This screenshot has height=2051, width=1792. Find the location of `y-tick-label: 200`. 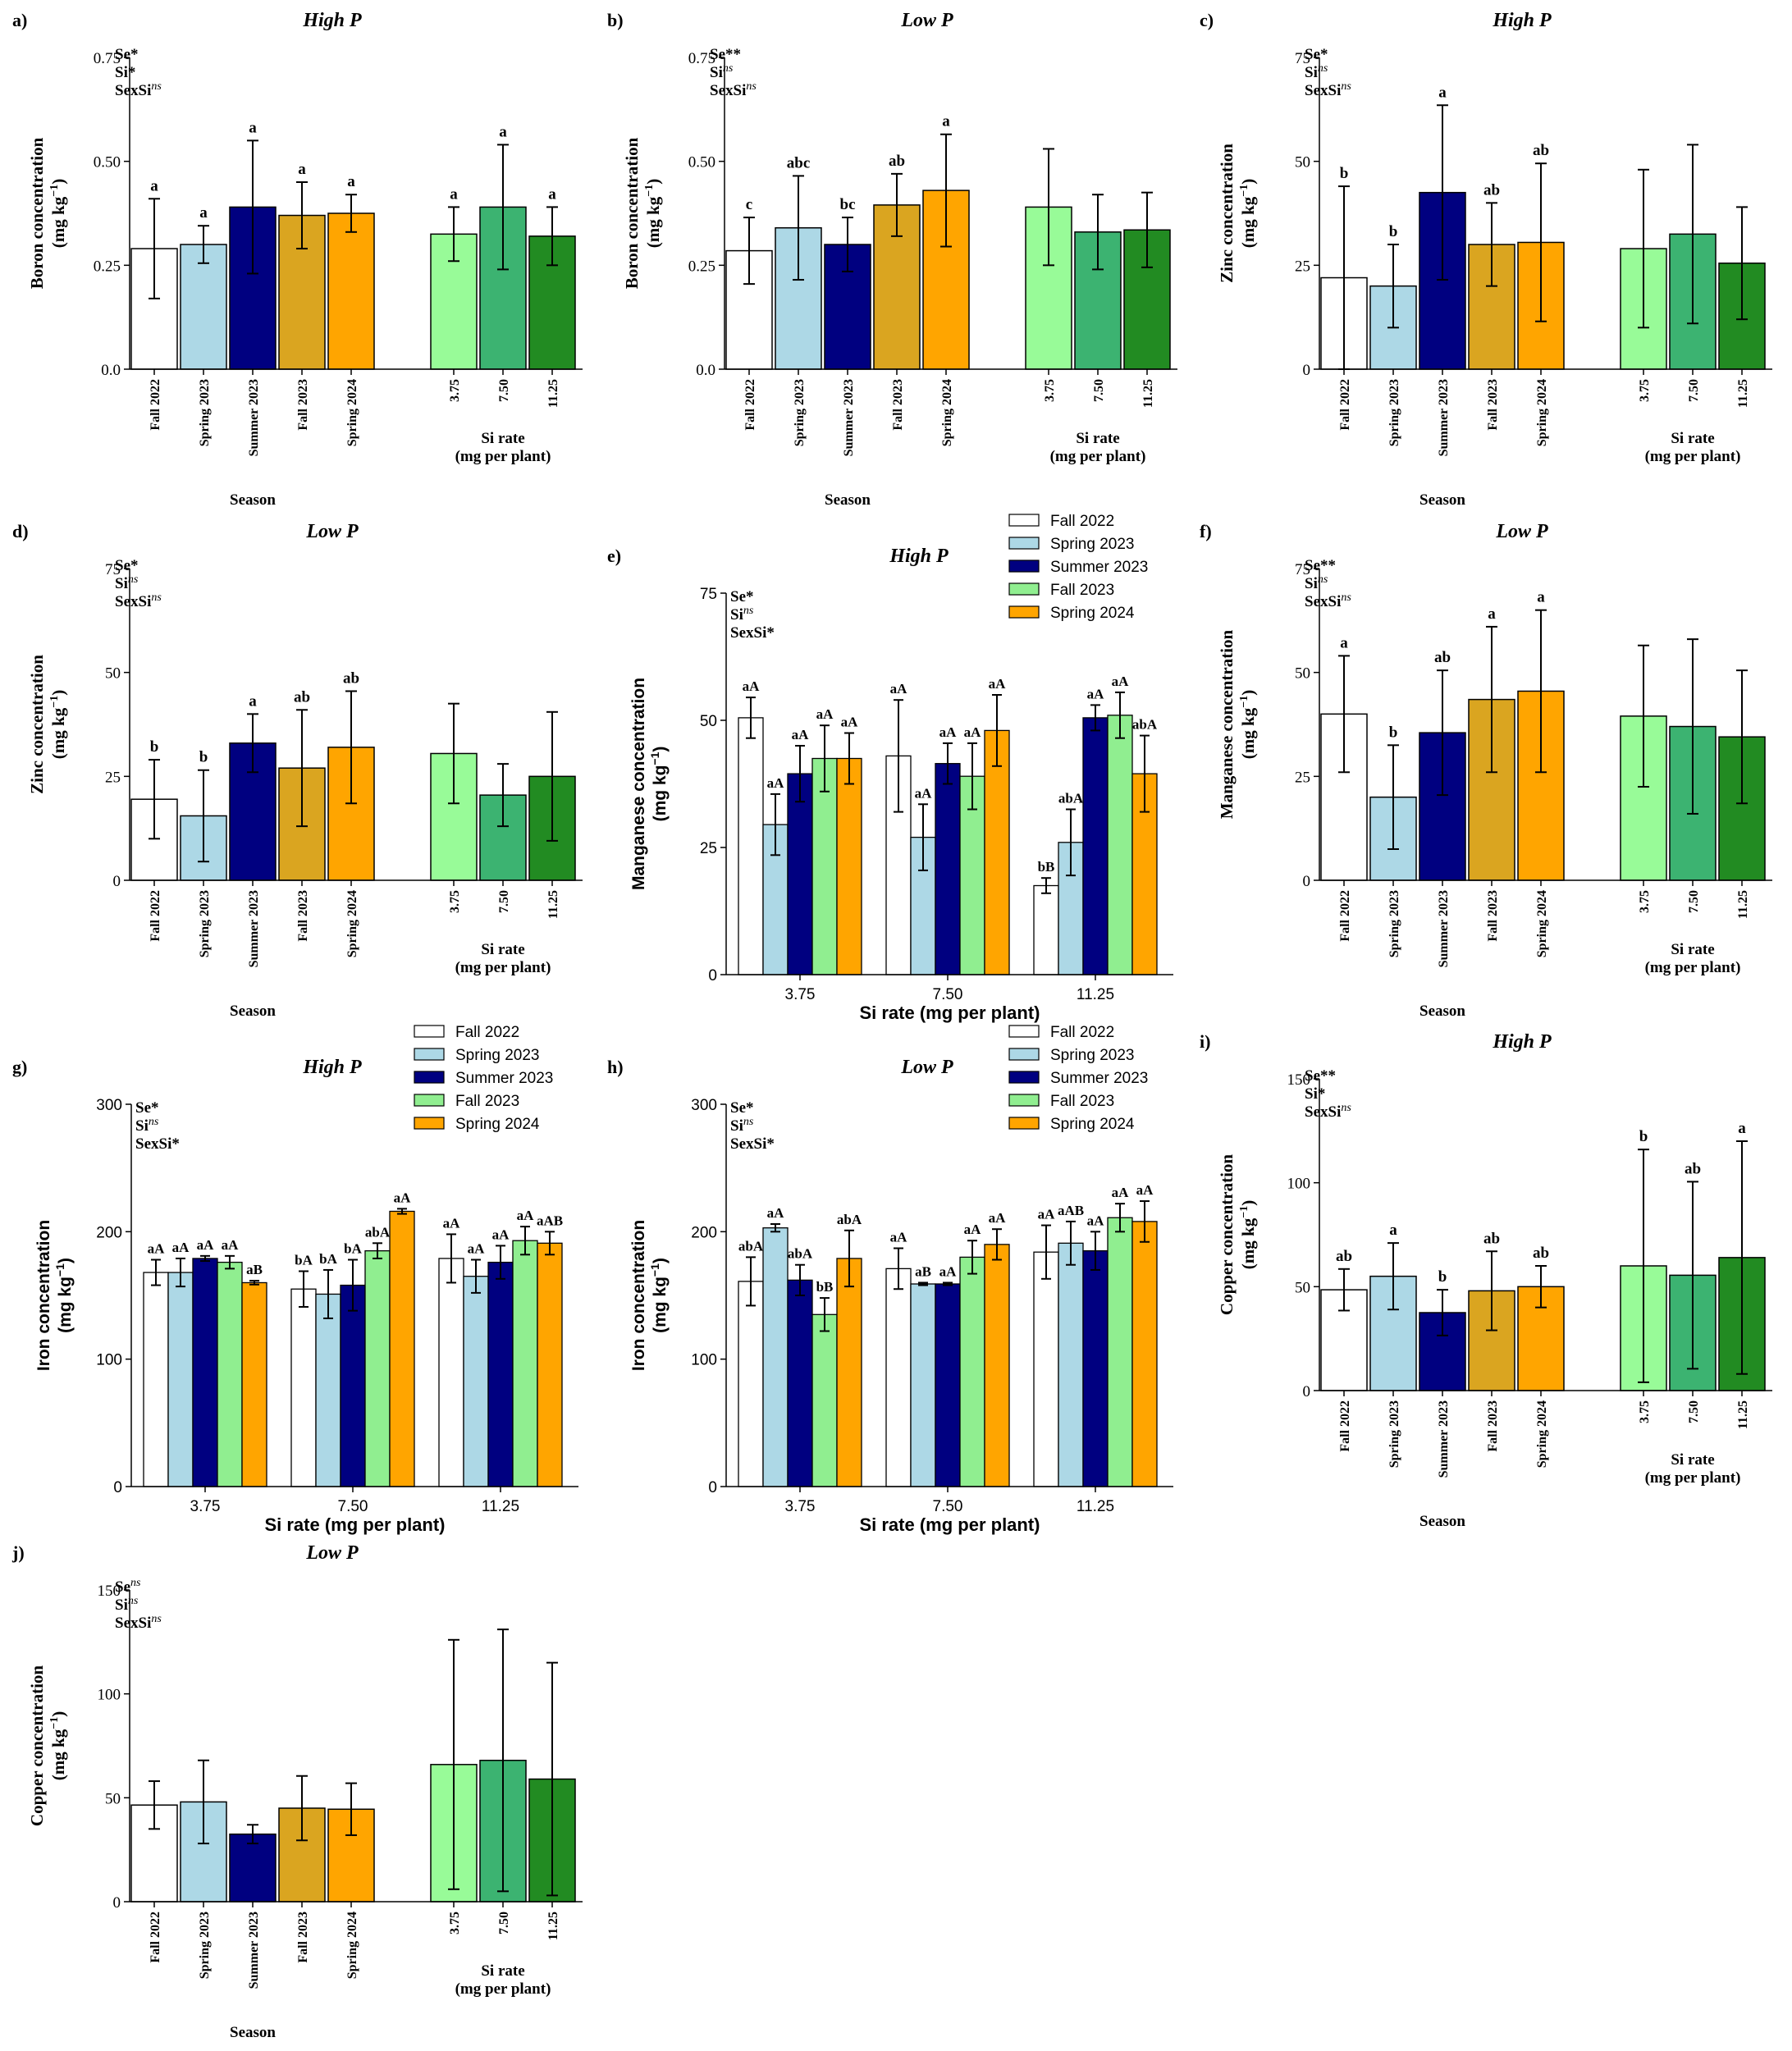

y-tick-label: 200 is located at coordinates (704, 1232).